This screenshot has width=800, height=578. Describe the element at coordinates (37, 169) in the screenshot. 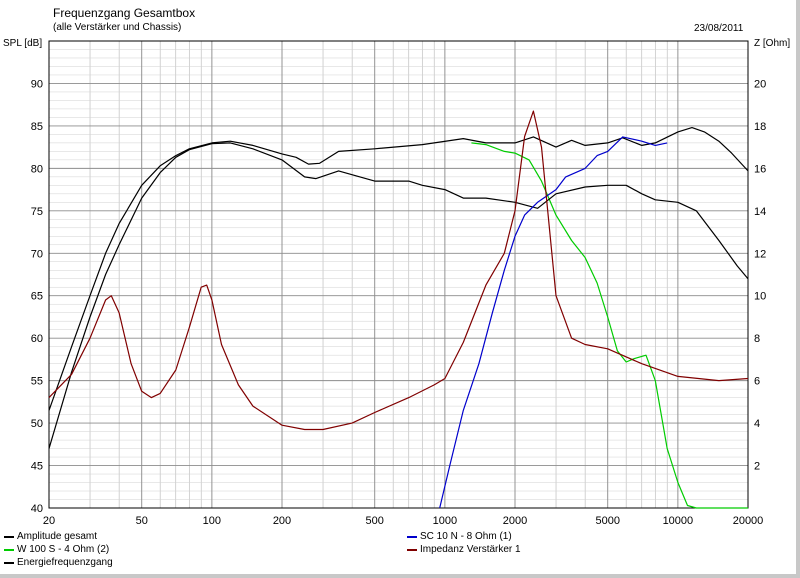

I see `y-tick-label: 80` at that location.